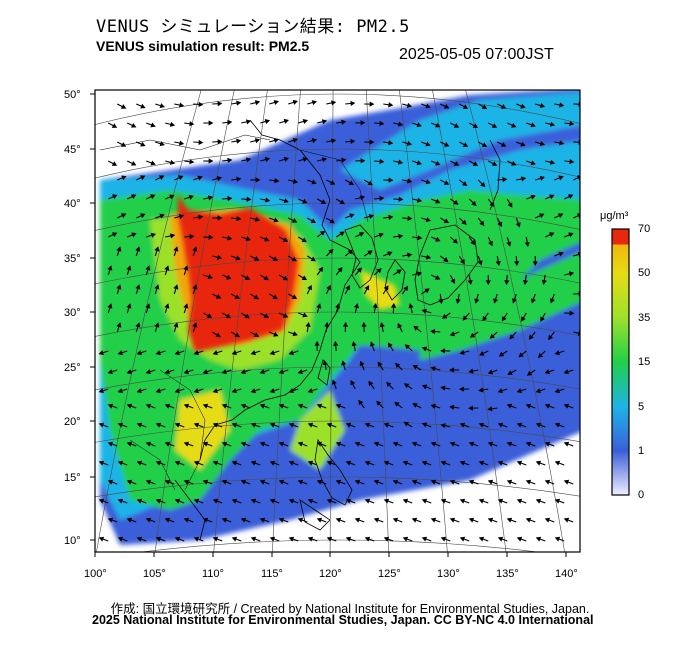 Image resolution: width=700 pixels, height=649 pixels. What do you see at coordinates (620, 237) in the screenshot?
I see `colorbar-band` at bounding box center [620, 237].